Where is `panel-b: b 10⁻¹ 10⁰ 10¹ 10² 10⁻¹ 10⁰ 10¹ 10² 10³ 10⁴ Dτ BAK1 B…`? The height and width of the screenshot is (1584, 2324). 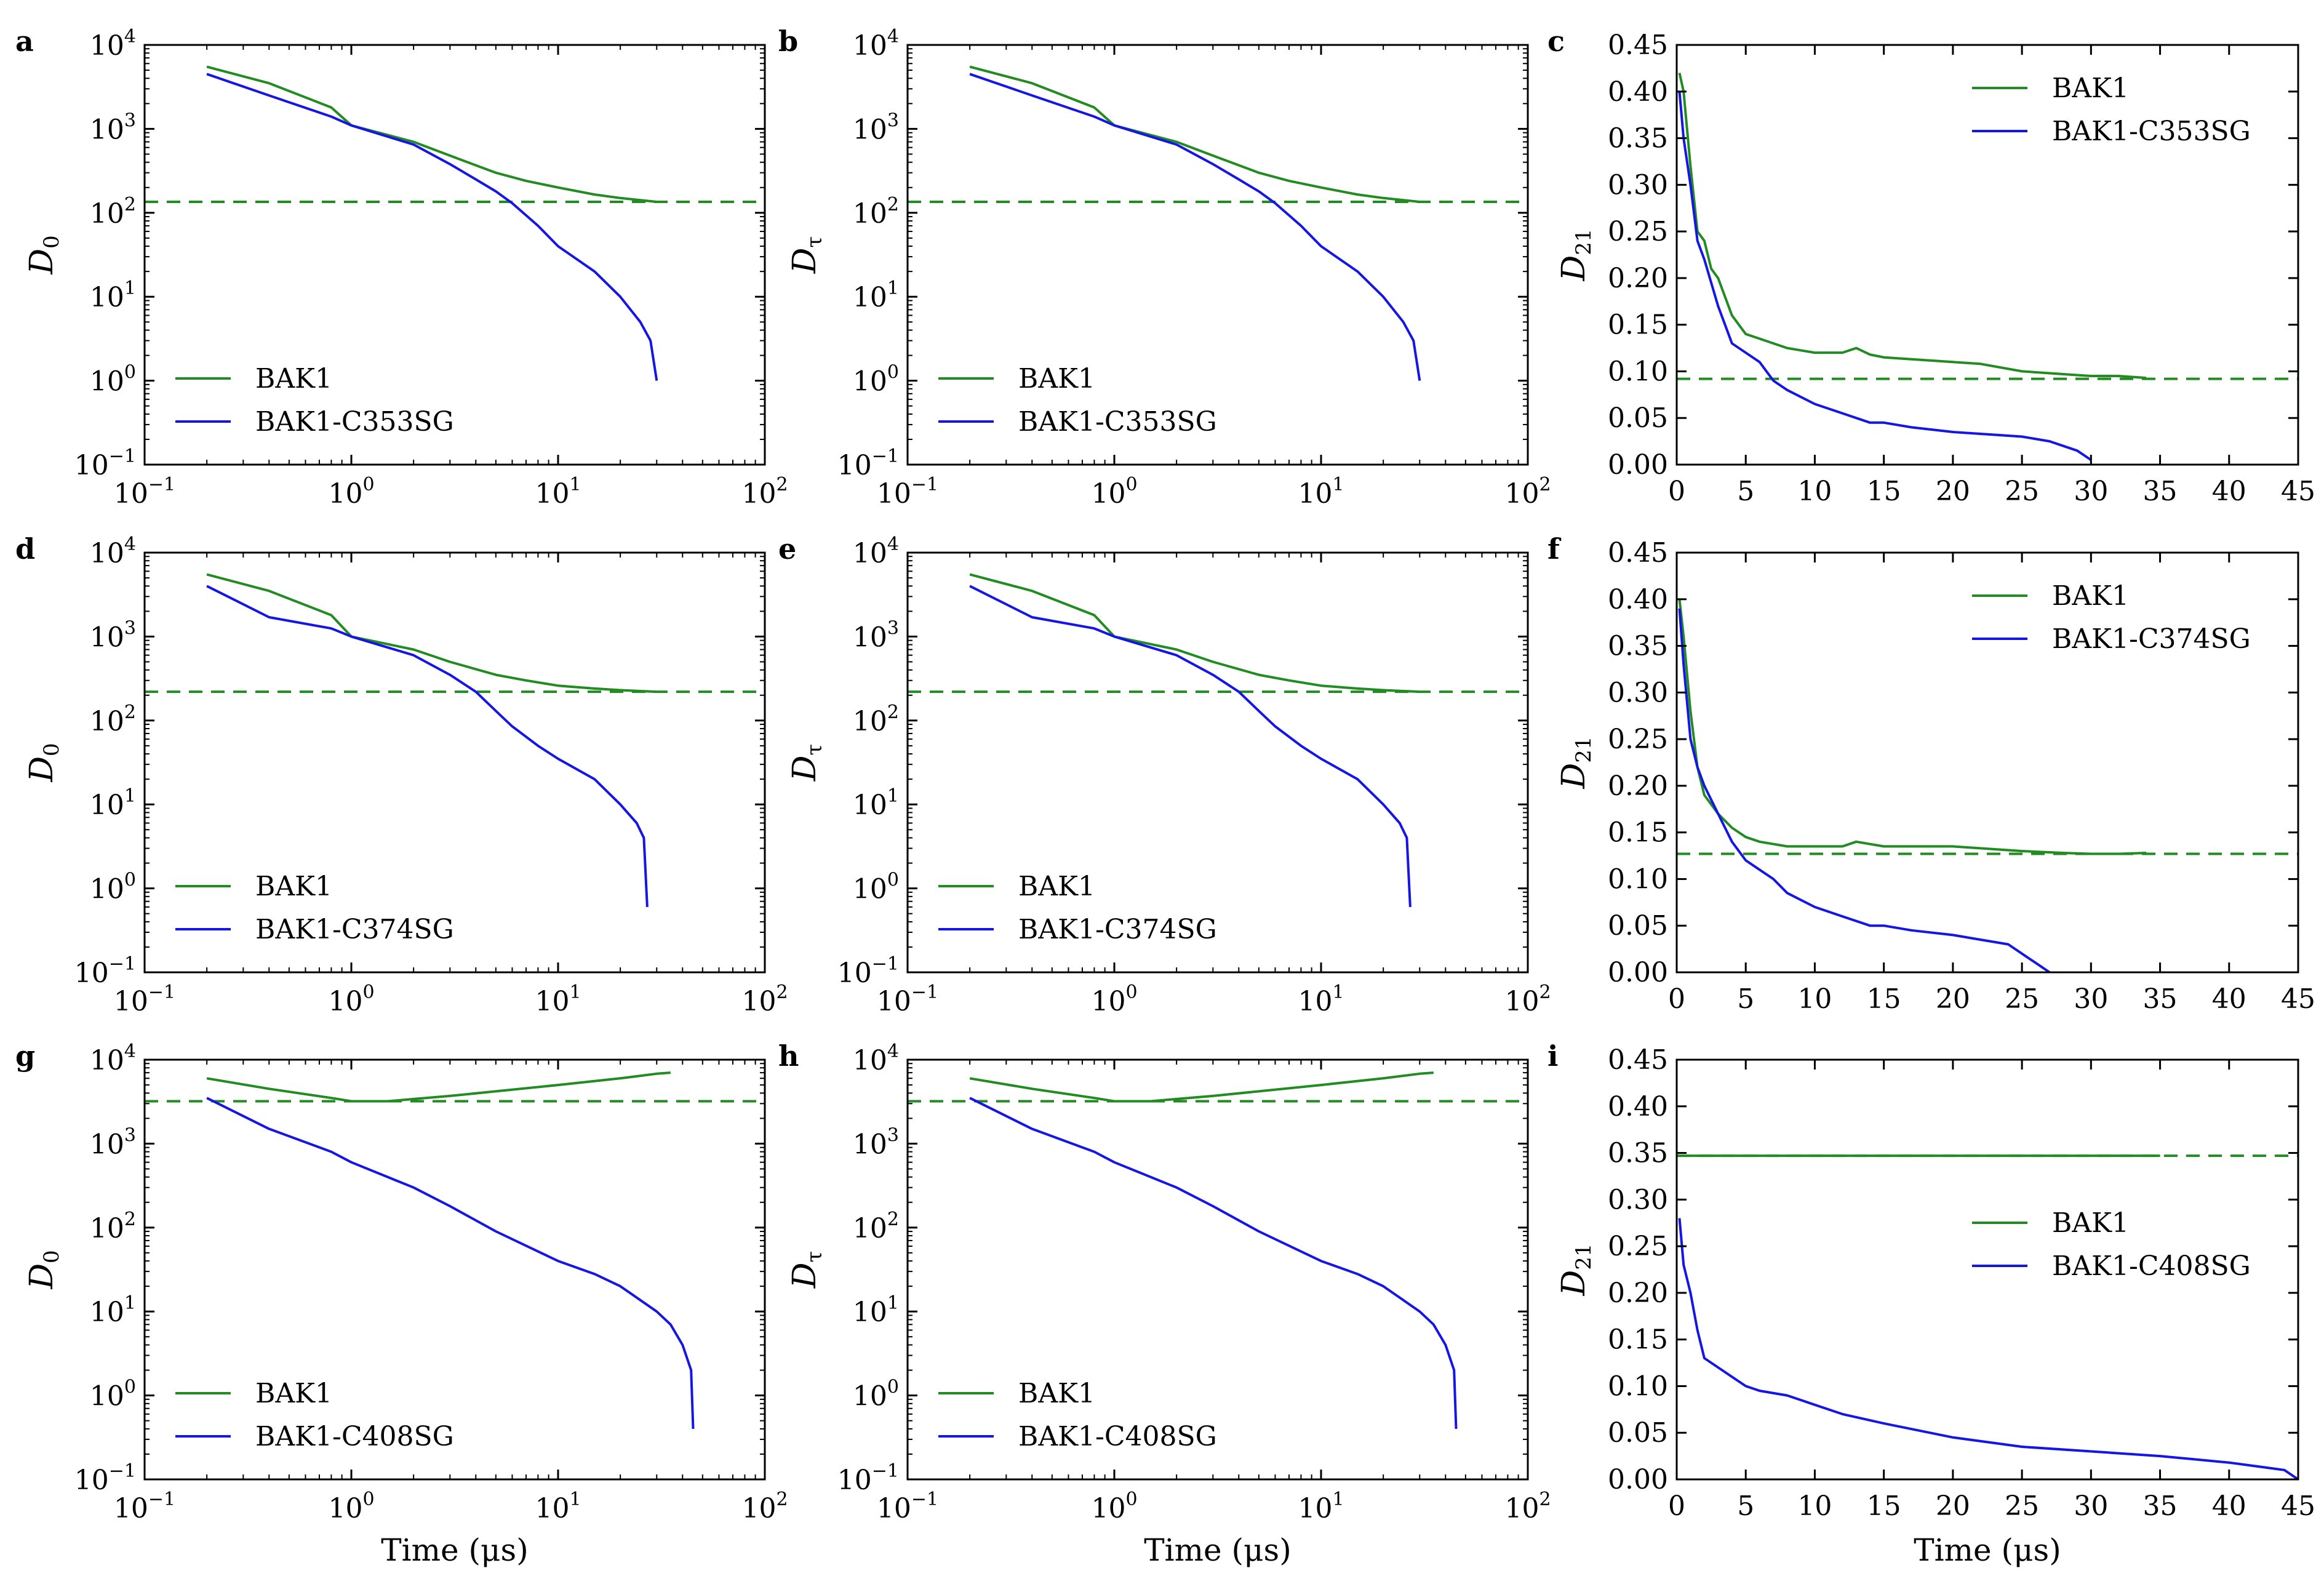 panel-b: b 10⁻¹ 10⁰ 10¹ 10² 10⁻¹ 10⁰ 10¹ 10² 10³ 10⁴ Dτ BAK1 B… is located at coordinates (1164, 267).